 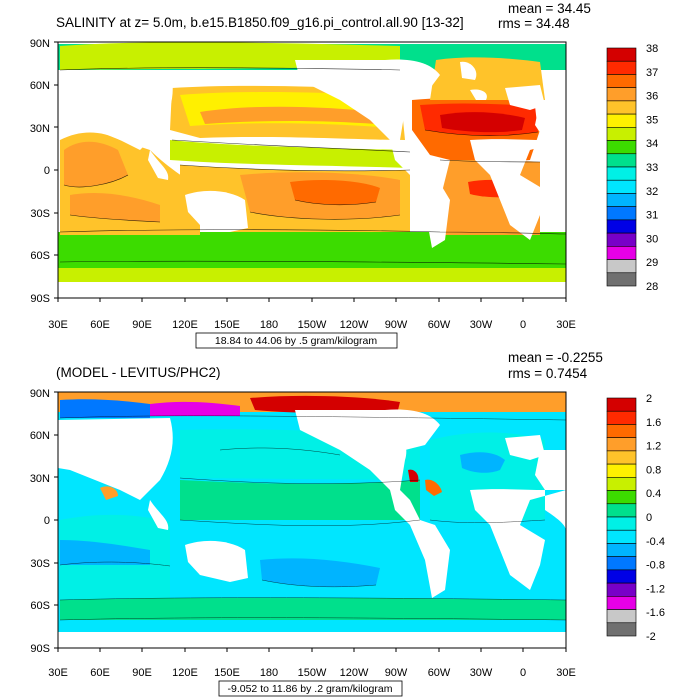 What do you see at coordinates (523, 673) in the screenshot?
I see `lon-label: 0` at bounding box center [523, 673].